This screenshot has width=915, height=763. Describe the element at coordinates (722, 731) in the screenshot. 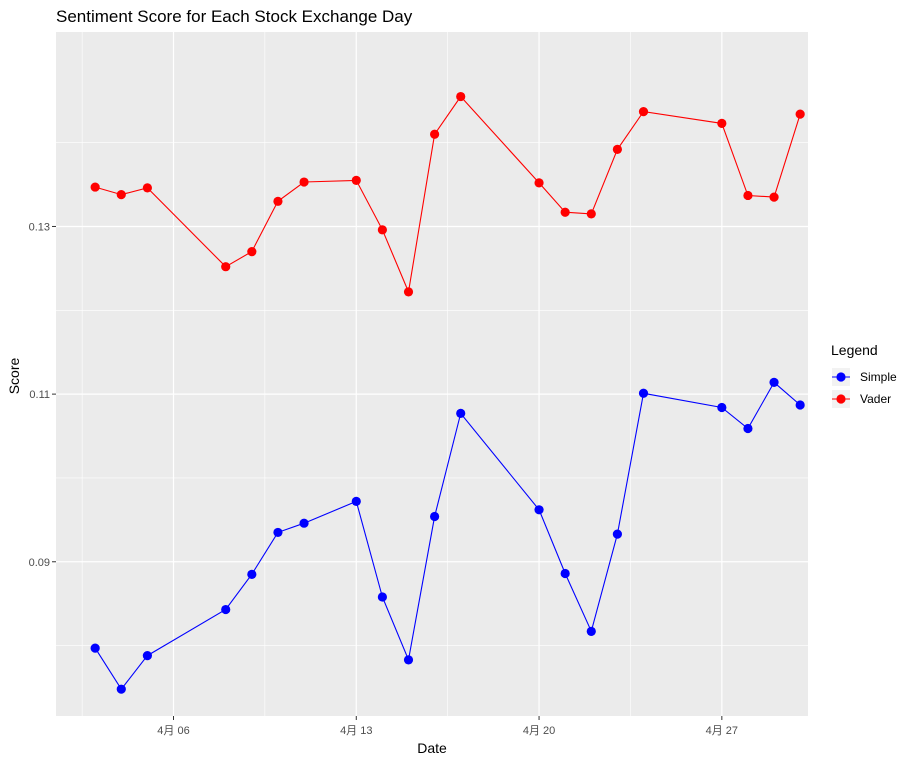

I see `x-tick-label: 4月 27` at that location.